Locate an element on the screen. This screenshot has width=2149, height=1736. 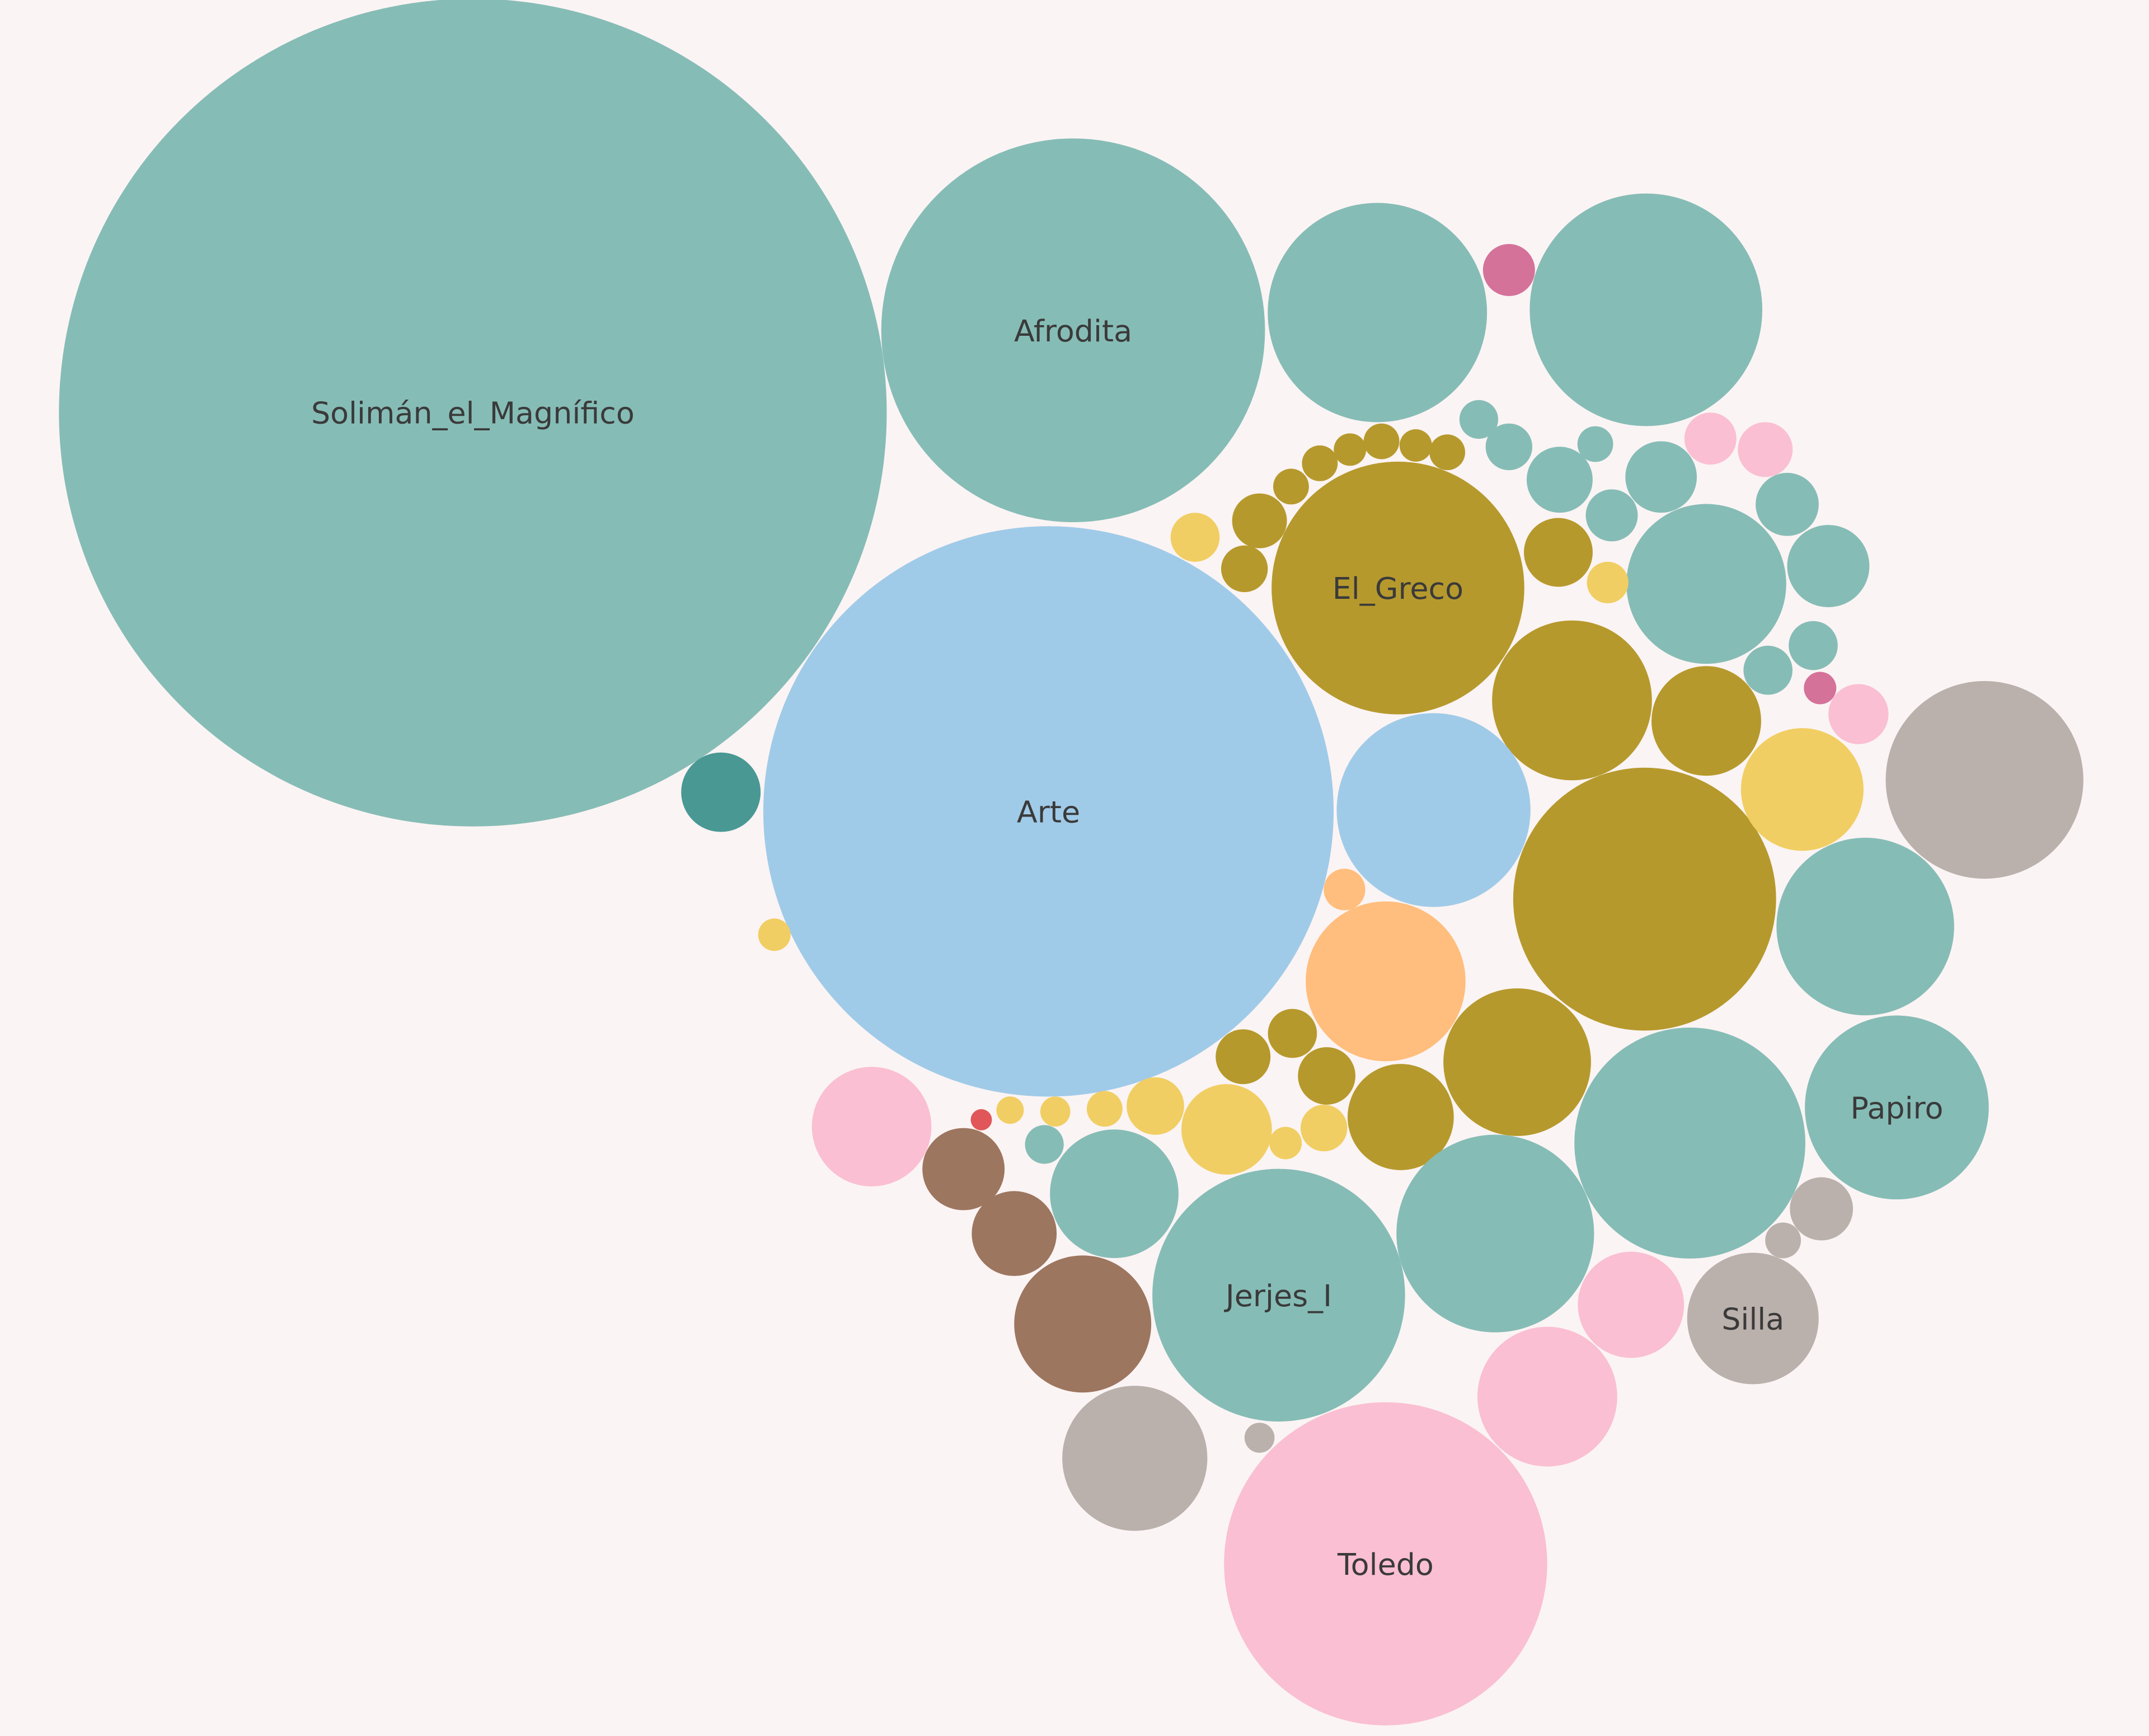
bubble-label: Solimán_el_Magnífico is located at coordinates (473, 413).